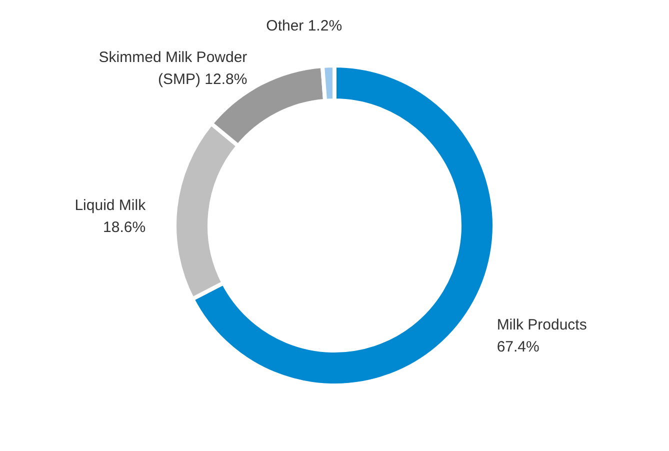 The width and height of the screenshot is (669, 451). What do you see at coordinates (304, 26) in the screenshot?
I see `slice-label: Other 1.2%` at bounding box center [304, 26].